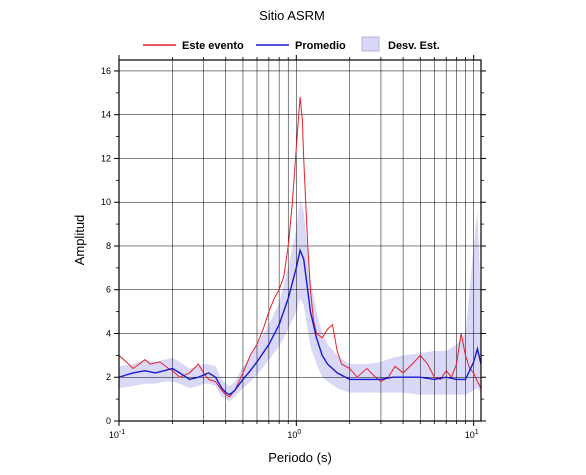 This screenshot has height=475, width=586. I want to click on y-tick-label: 14, so click(106, 115).